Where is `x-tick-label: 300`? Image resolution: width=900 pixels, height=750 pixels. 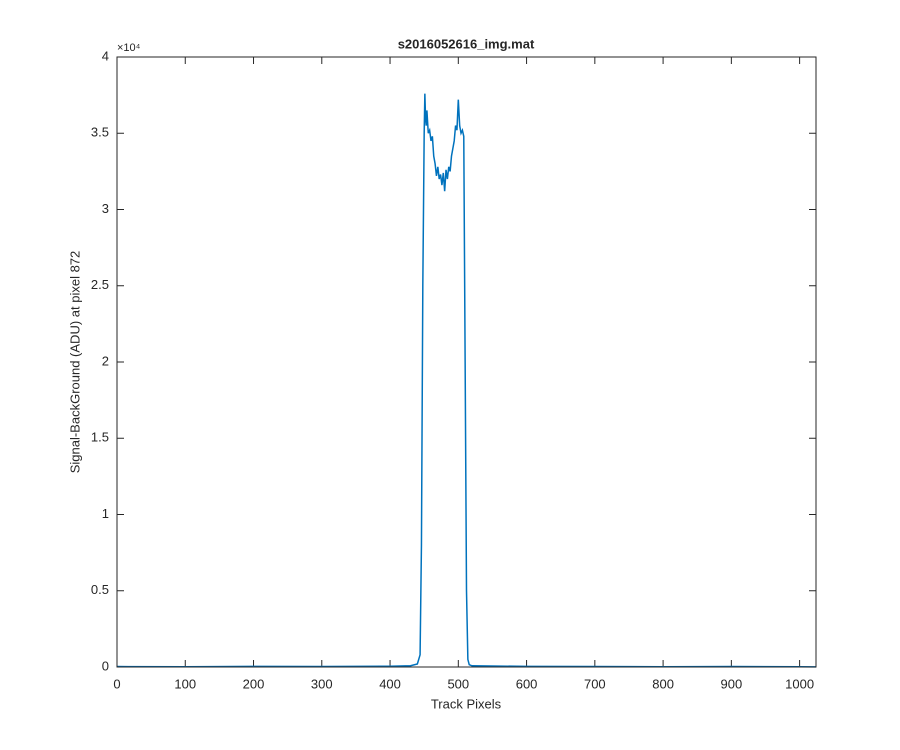
x-tick-label: 300 is located at coordinates (322, 683).